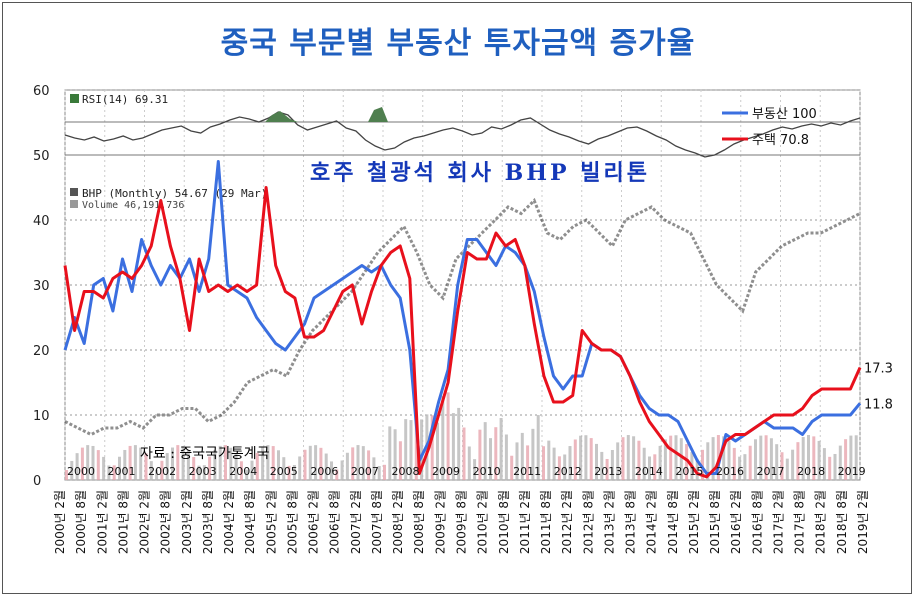 The width and height of the screenshot is (916, 598). Describe the element at coordinates (74, 192) in the screenshot. I see `bhp-icon` at that location.